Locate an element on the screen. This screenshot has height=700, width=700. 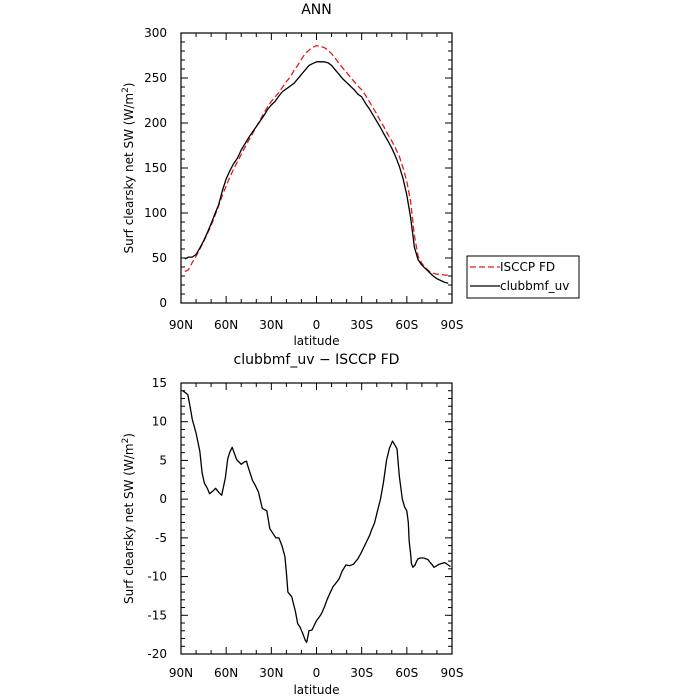
legend-box is located at coordinates (523, 277).